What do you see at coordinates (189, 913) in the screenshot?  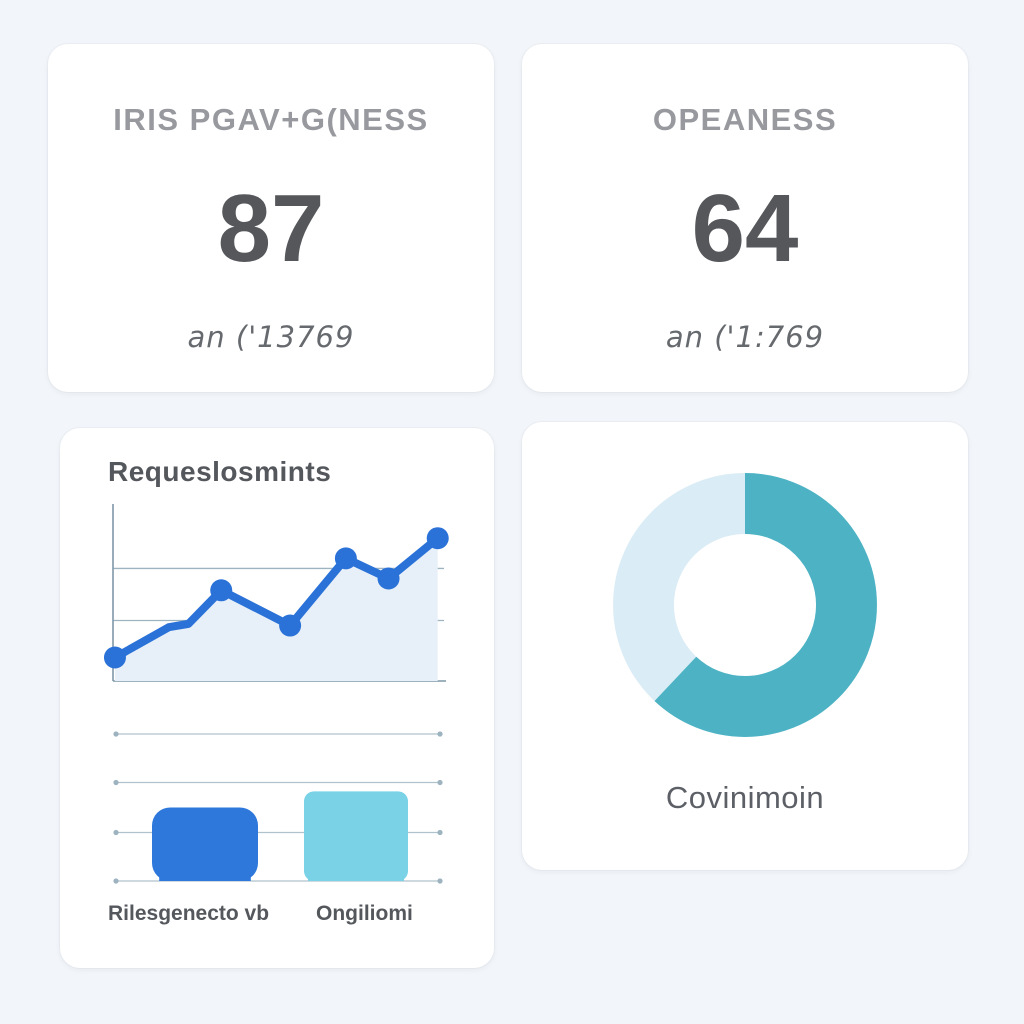 I see `bar-label-1: Rilesgenecto vb` at bounding box center [189, 913].